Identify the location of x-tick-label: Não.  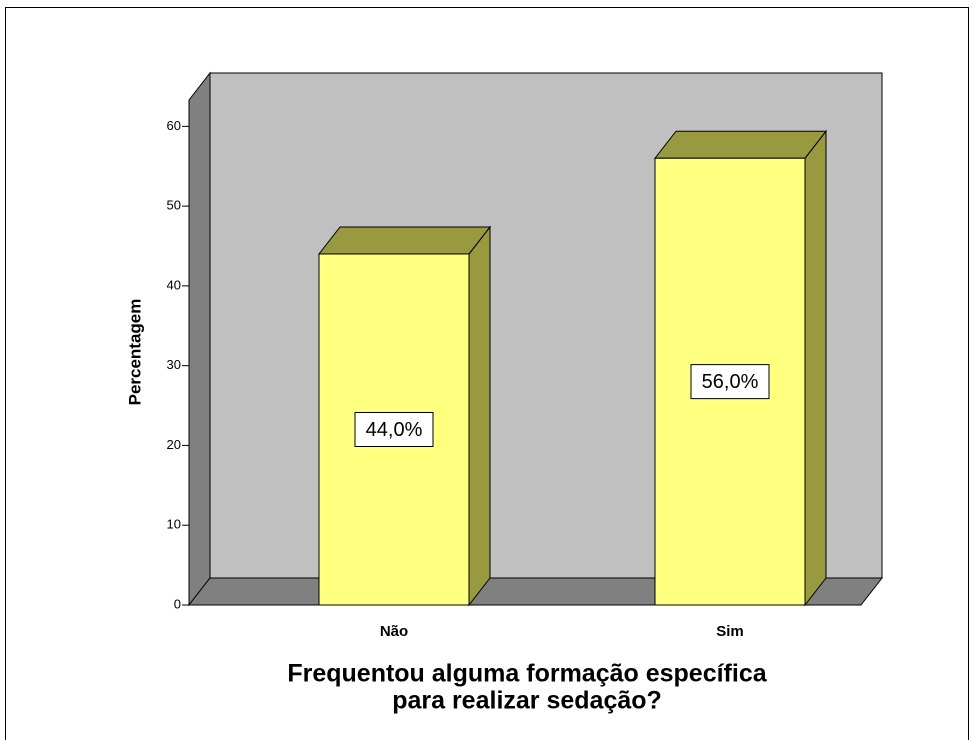
(394, 631).